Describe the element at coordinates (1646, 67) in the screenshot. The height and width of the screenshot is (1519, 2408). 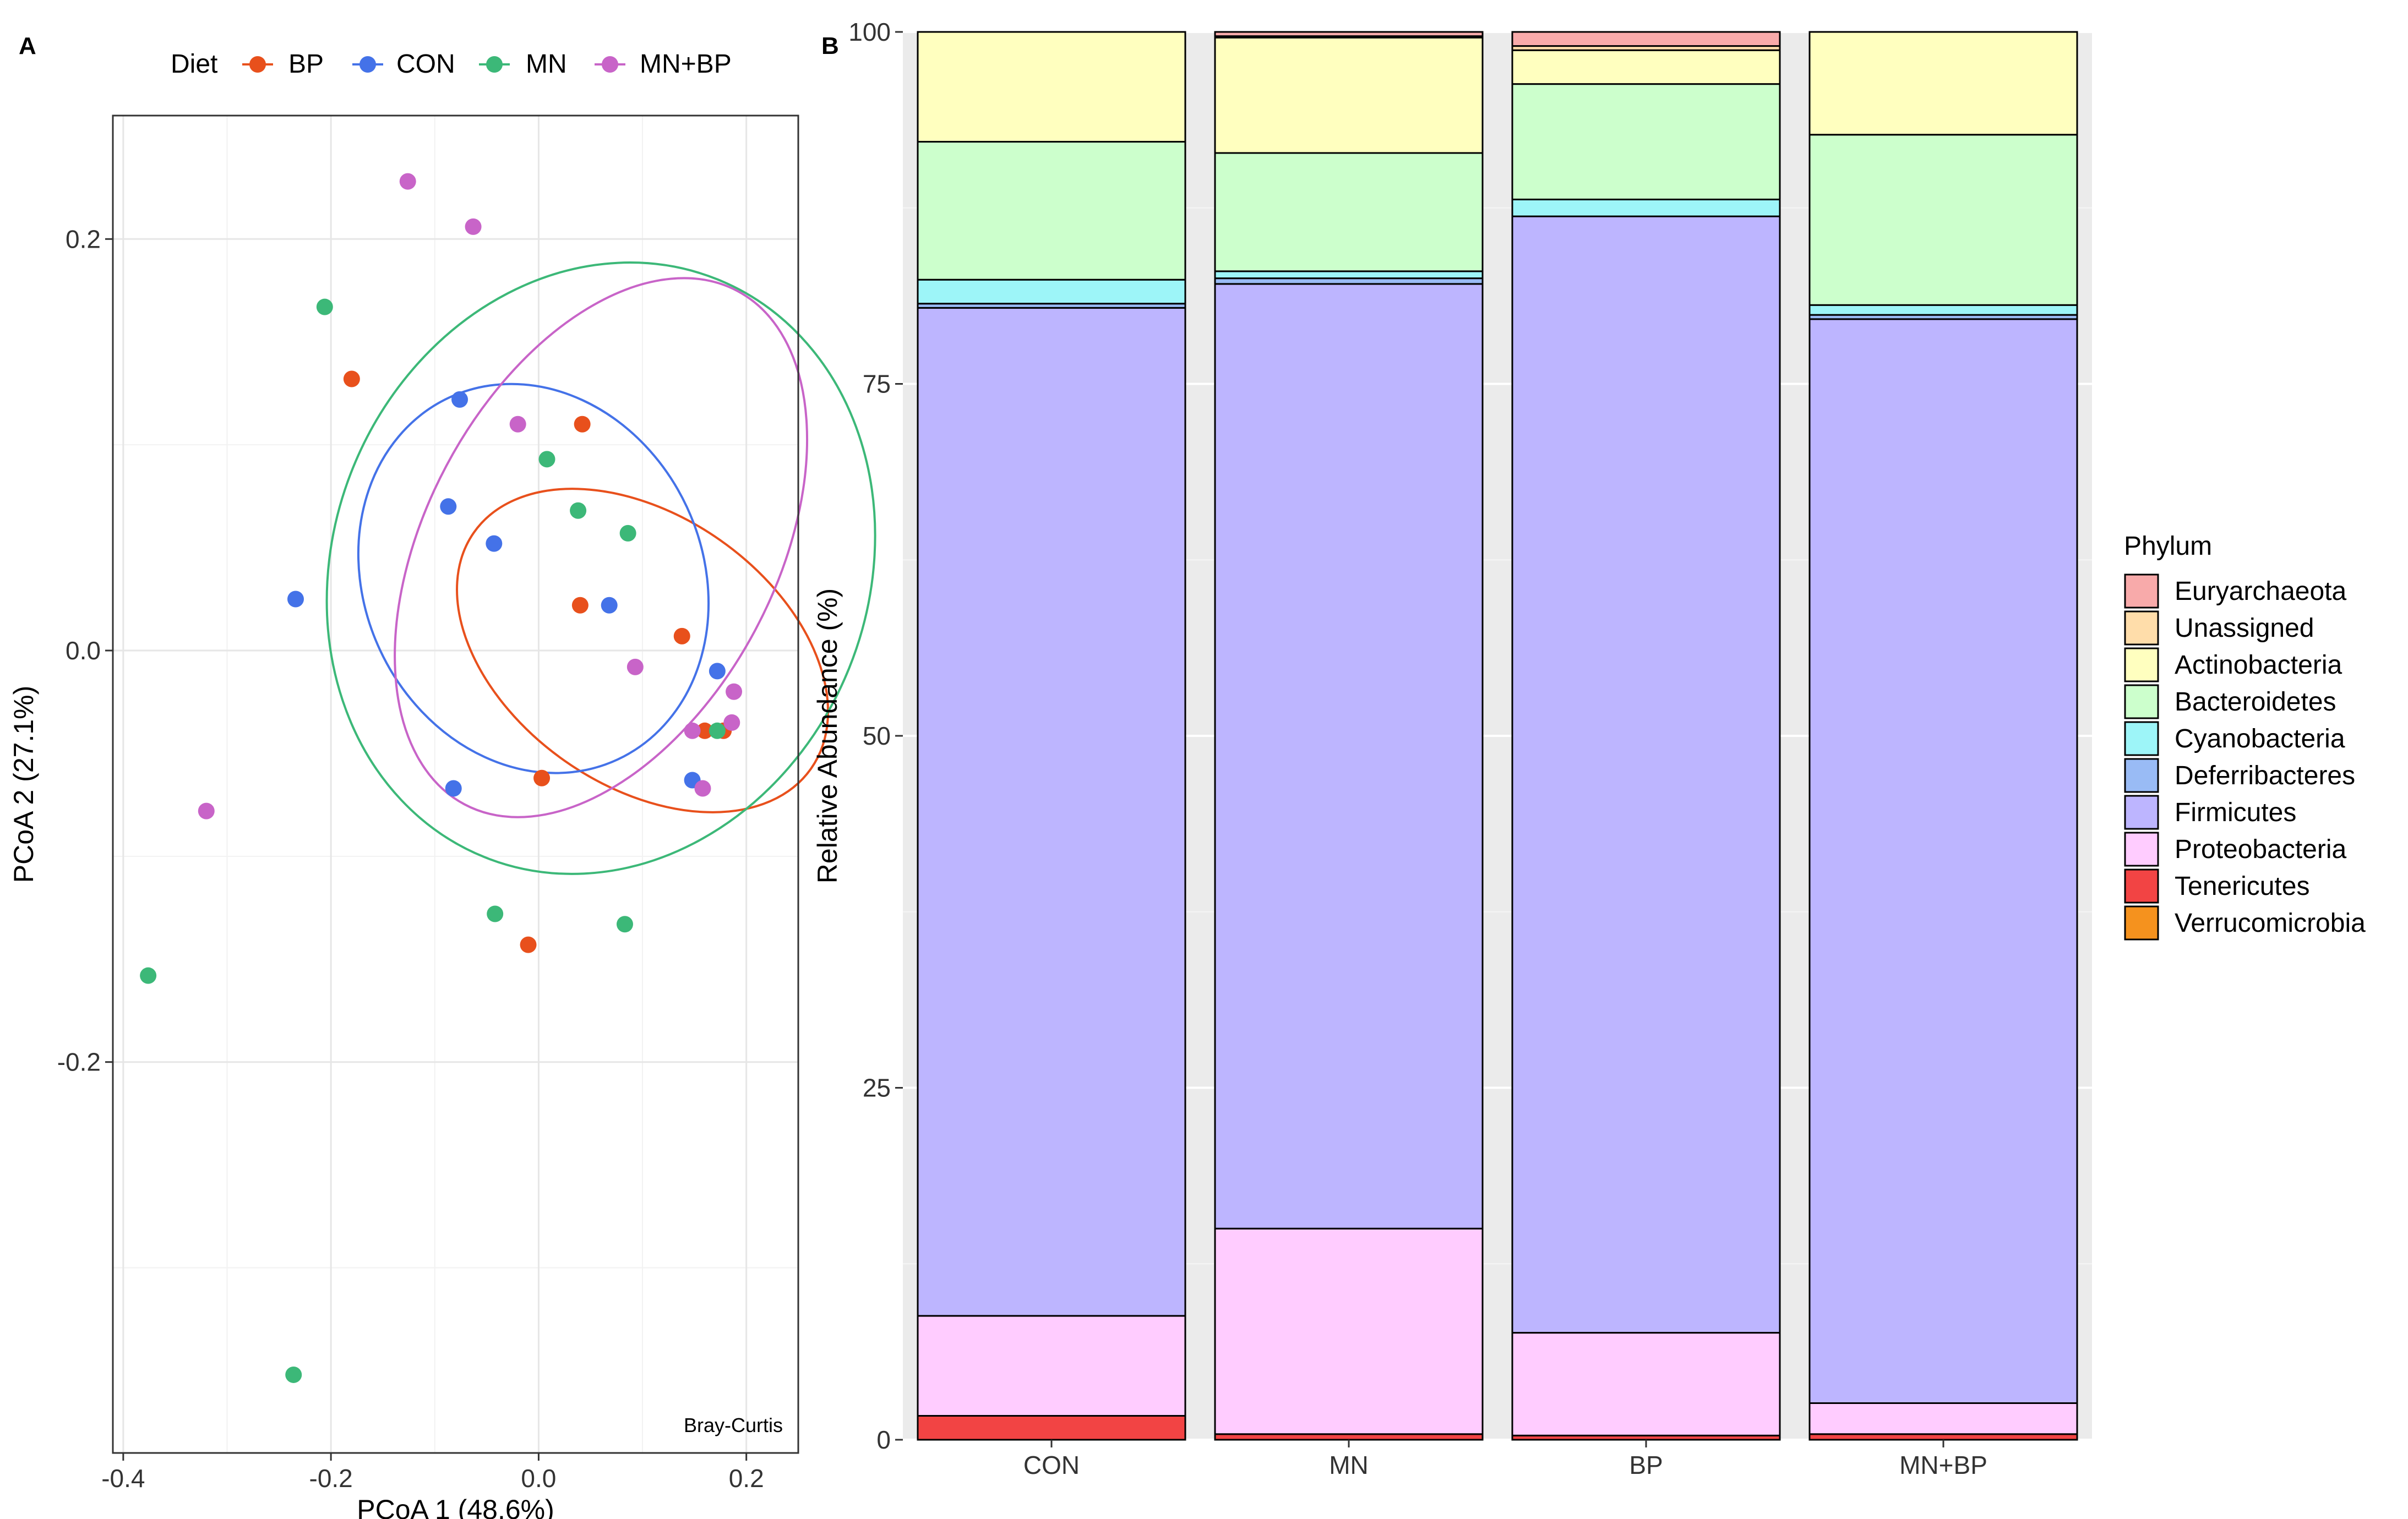
I see `bar-bp-actinobacteria` at that location.